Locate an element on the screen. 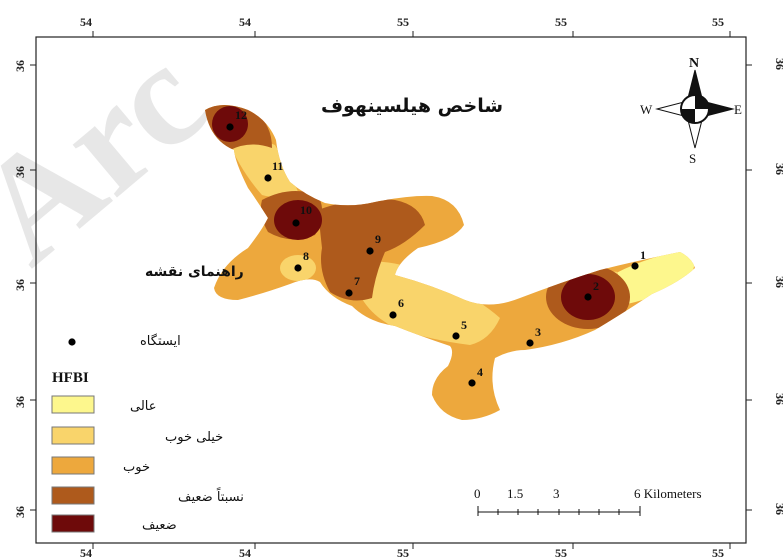 This screenshot has height=560, width=783. legend-class-label: عالی is located at coordinates (143, 406).